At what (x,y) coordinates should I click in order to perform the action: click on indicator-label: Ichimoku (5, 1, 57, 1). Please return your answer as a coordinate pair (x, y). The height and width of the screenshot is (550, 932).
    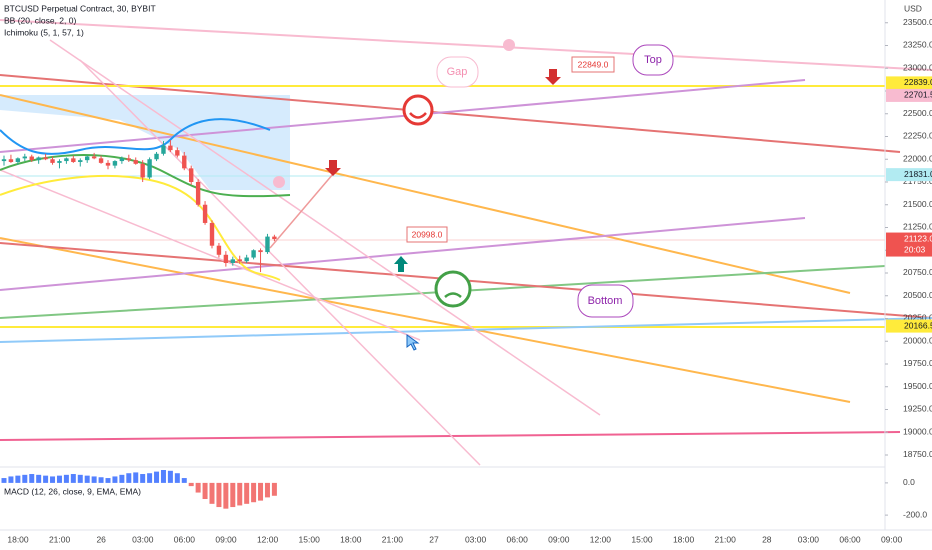
    Looking at the image, I should click on (44, 32).